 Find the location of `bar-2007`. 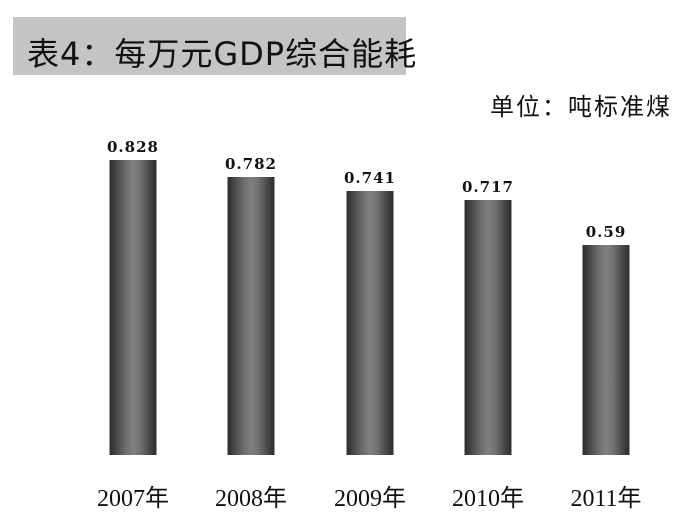

bar-2007 is located at coordinates (133, 307).